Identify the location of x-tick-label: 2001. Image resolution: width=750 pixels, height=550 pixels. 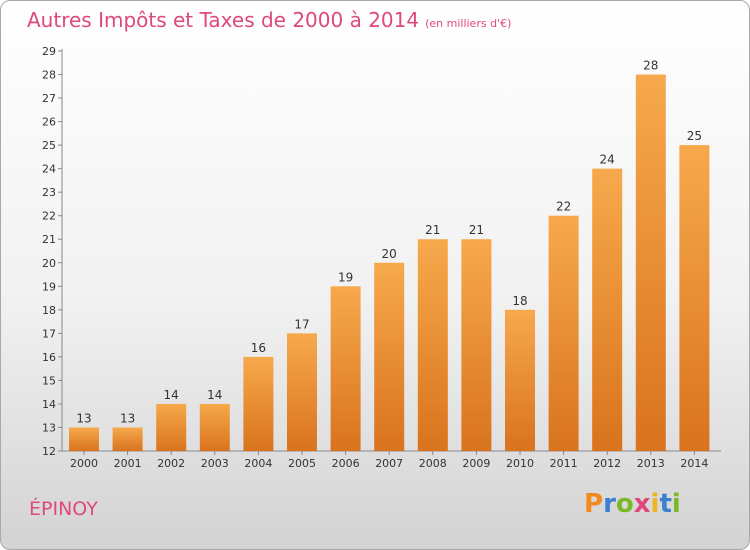
(128, 463).